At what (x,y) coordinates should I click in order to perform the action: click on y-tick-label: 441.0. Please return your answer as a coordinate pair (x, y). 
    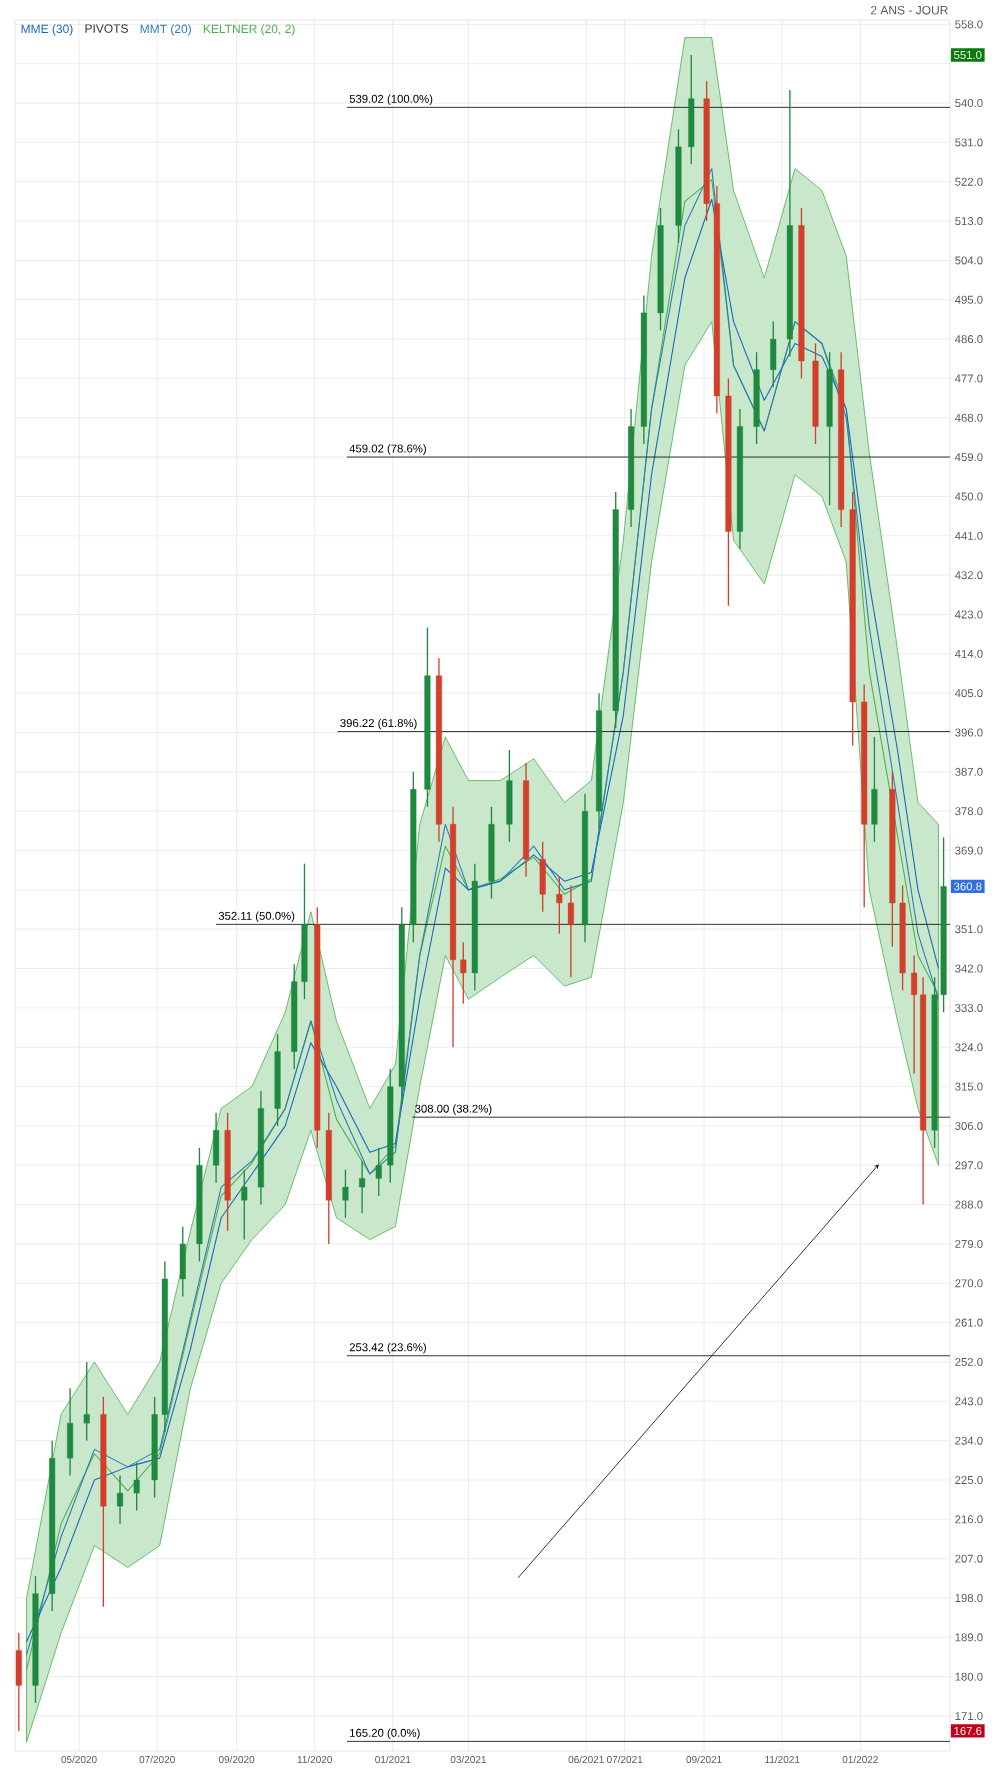
    Looking at the image, I should click on (968, 535).